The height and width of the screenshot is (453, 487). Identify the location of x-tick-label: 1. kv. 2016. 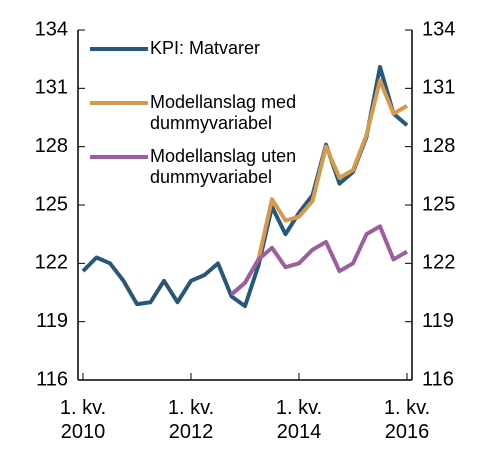
(407, 420).